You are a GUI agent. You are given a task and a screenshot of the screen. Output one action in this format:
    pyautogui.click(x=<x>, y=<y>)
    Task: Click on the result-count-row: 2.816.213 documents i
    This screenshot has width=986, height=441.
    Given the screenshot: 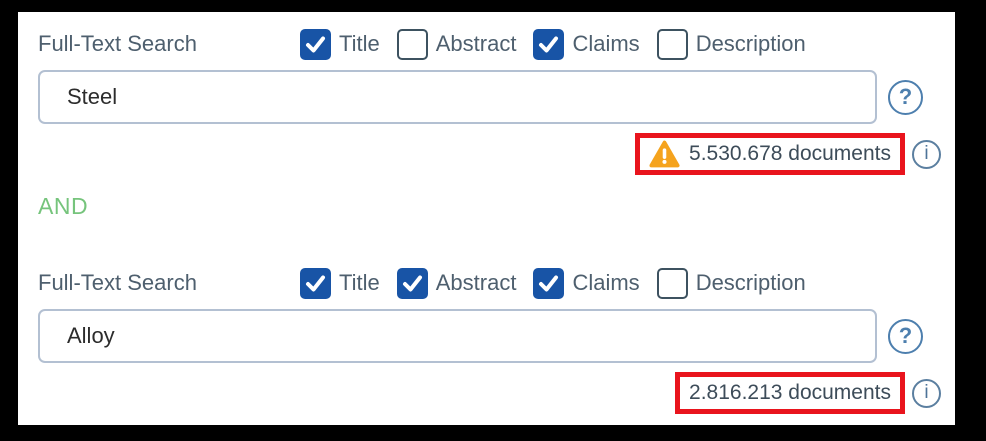 What is the action you would take?
    pyautogui.click(x=489, y=393)
    